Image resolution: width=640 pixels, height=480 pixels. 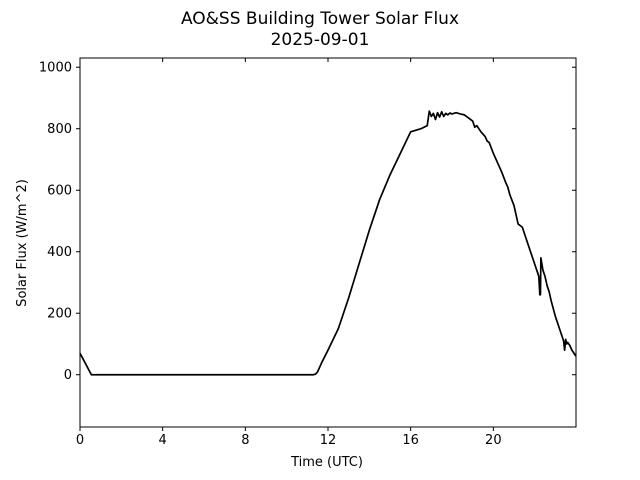 I want to click on x-tick-label: 0, so click(x=80, y=440).